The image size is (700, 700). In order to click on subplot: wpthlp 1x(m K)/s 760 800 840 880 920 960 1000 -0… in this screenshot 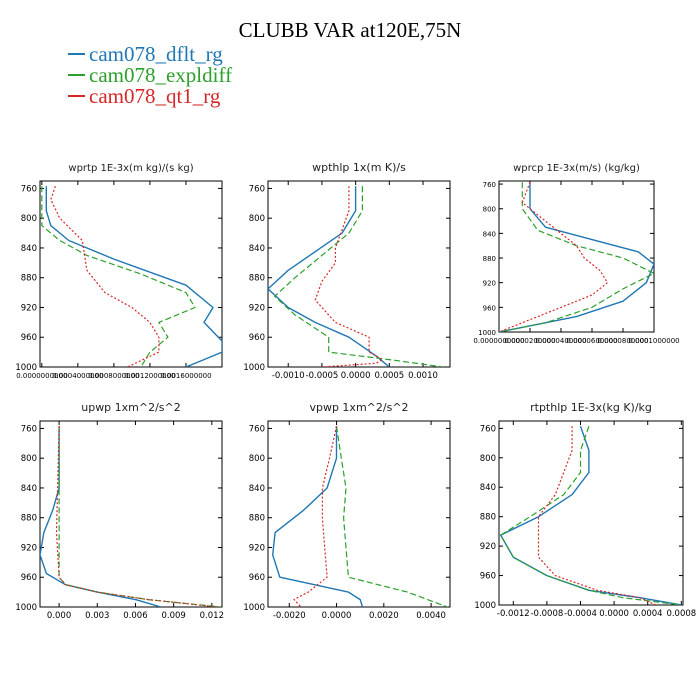, I will do `click(347, 271)`.